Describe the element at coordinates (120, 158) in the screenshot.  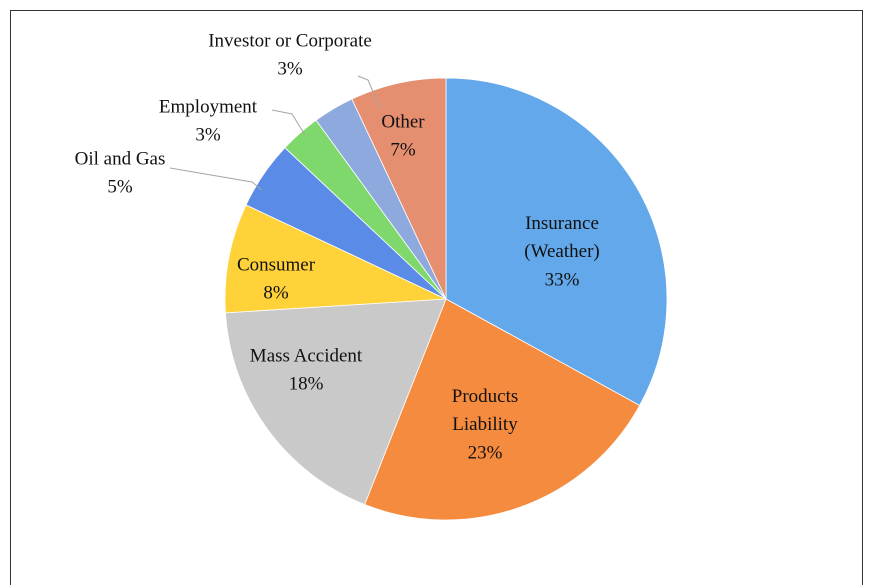
I see `slice-name: Oil and Gas` at that location.